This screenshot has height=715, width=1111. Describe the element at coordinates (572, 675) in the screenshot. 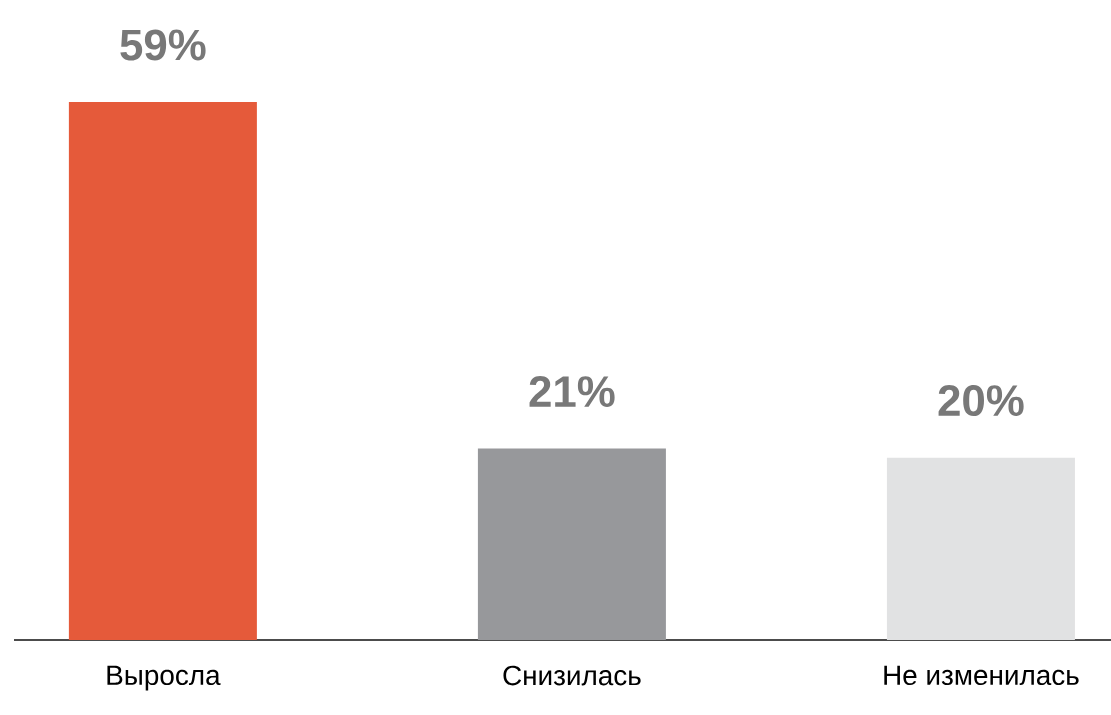

I see `x-tick-label: Снизилась` at that location.